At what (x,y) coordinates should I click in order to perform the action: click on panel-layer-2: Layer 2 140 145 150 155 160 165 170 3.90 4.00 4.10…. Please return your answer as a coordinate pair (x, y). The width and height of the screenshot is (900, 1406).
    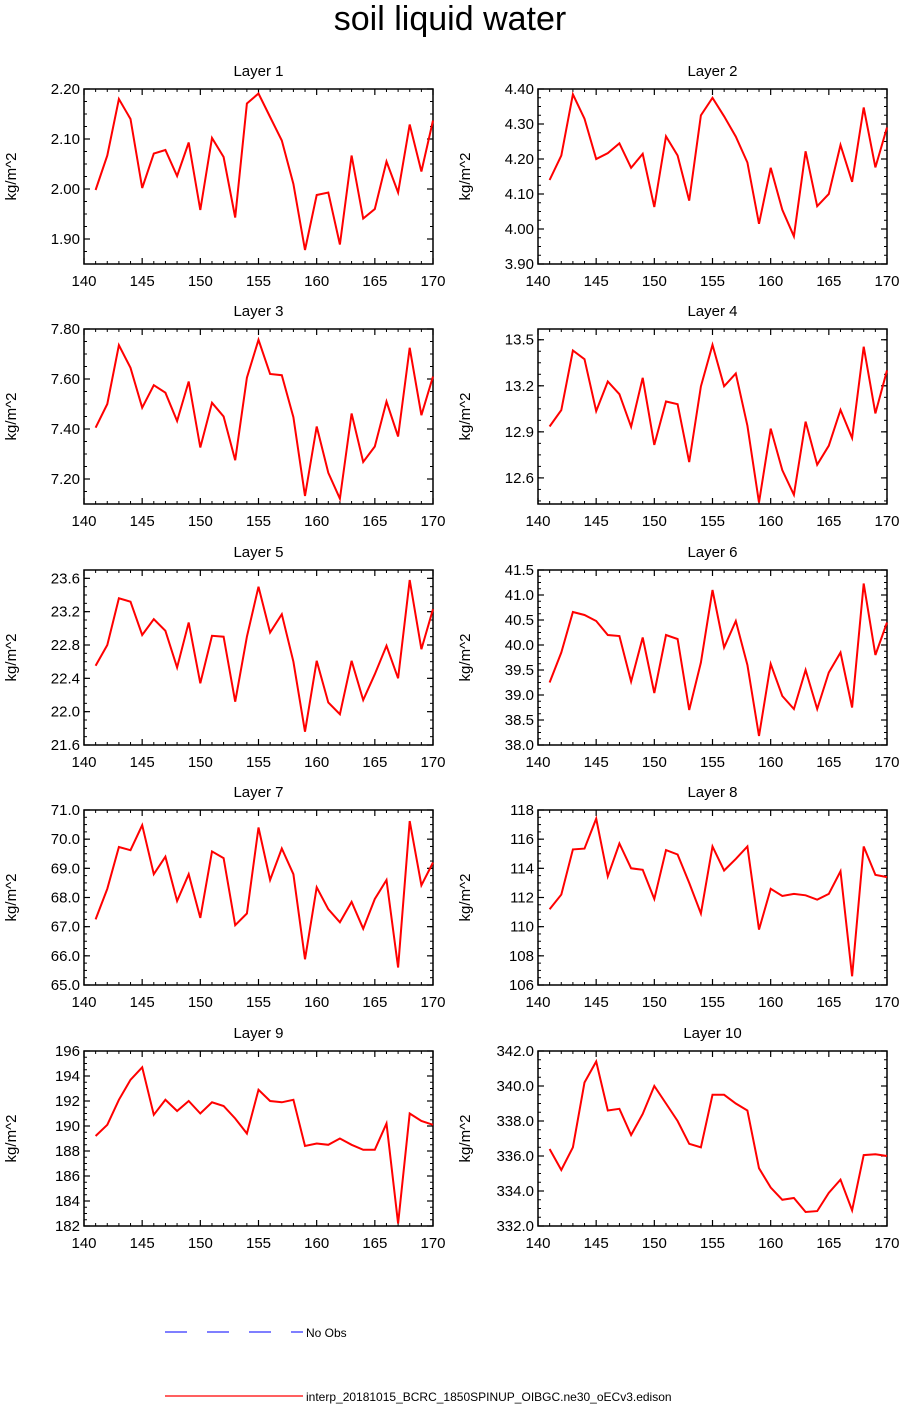
    Looking at the image, I should click on (678, 176).